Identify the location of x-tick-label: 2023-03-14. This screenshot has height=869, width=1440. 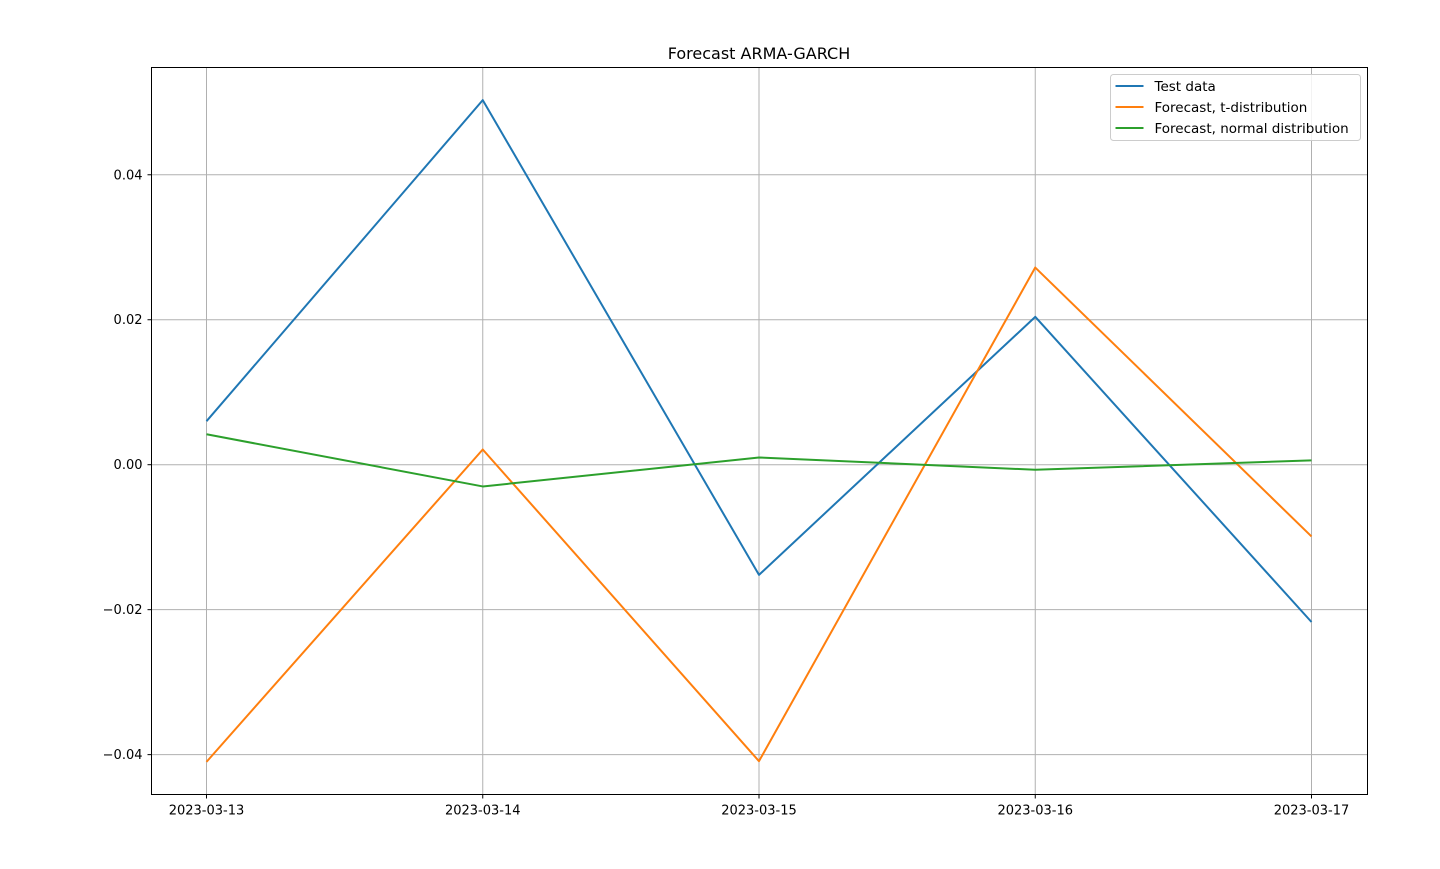
(483, 811).